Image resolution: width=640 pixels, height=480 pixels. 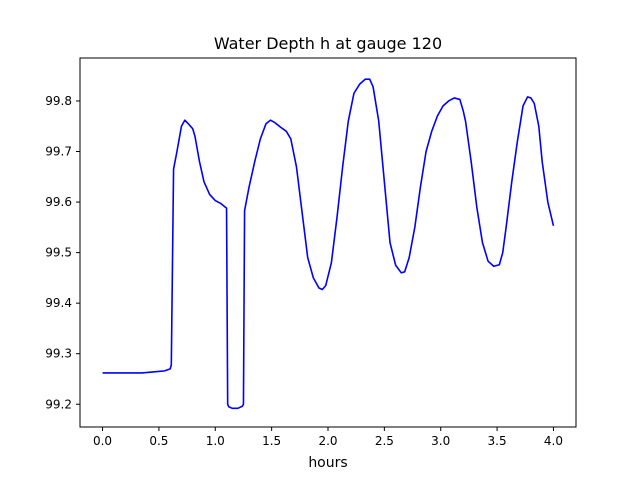 What do you see at coordinates (158, 441) in the screenshot?
I see `x-tick-label: 0.5` at bounding box center [158, 441].